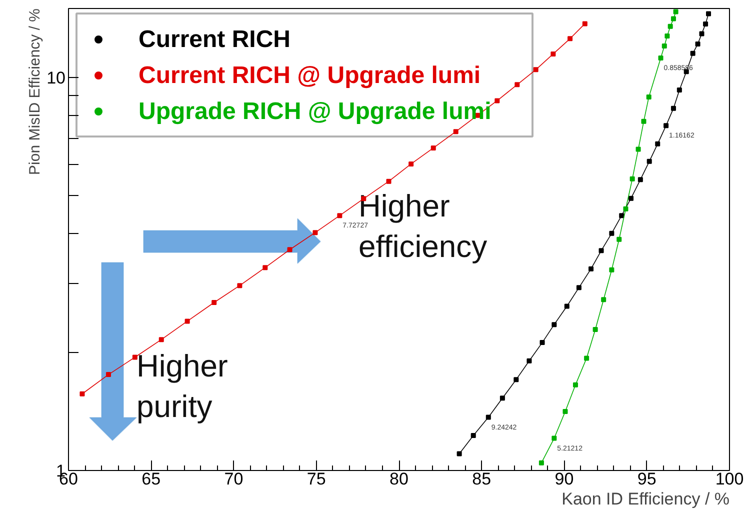  Describe the element at coordinates (482, 479) in the screenshot. I see `x-tick-label: 85` at that location.